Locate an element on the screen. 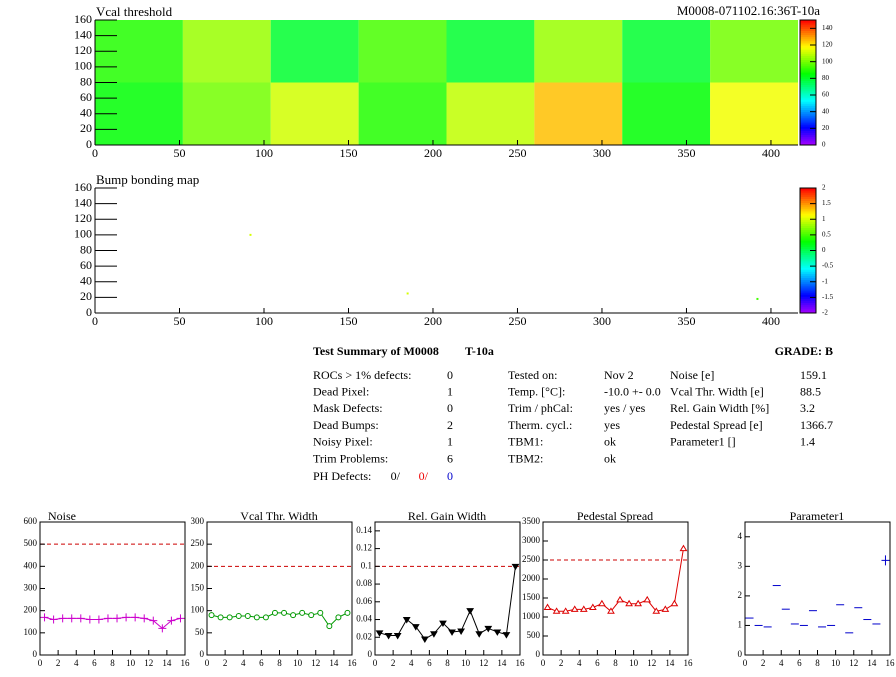  series-line is located at coordinates (112, 623).